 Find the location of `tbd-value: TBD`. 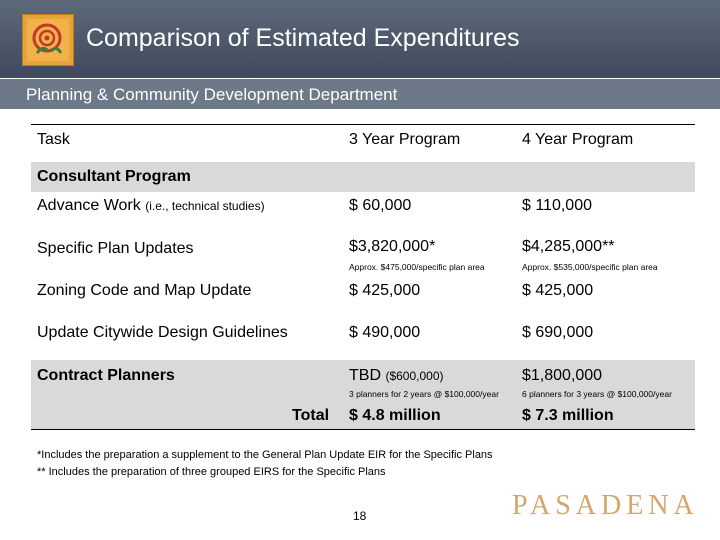

tbd-value: TBD is located at coordinates (365, 375).